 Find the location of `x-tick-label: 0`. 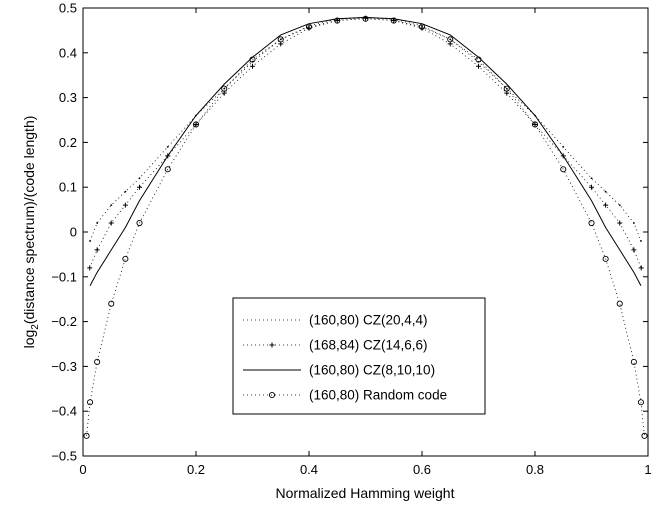

x-tick-label: 0 is located at coordinates (82, 469).